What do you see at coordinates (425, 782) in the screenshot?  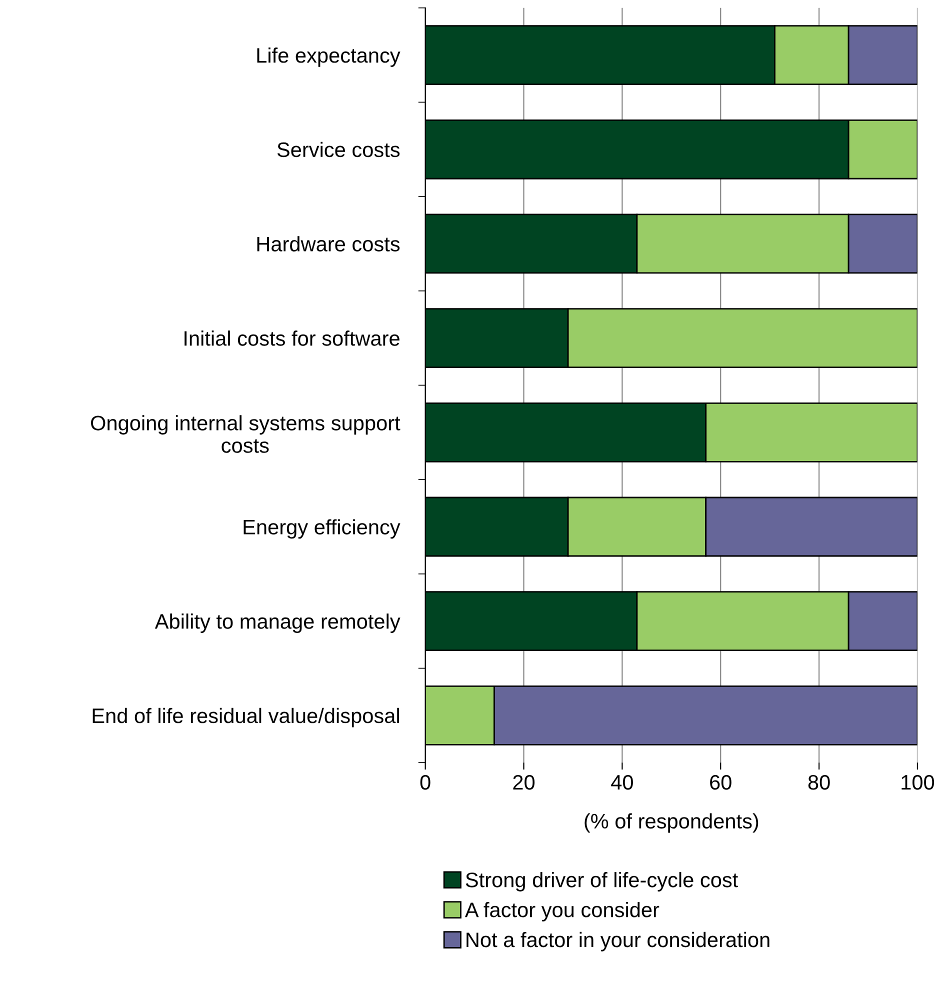 I see `x-tick-label: 0` at bounding box center [425, 782].